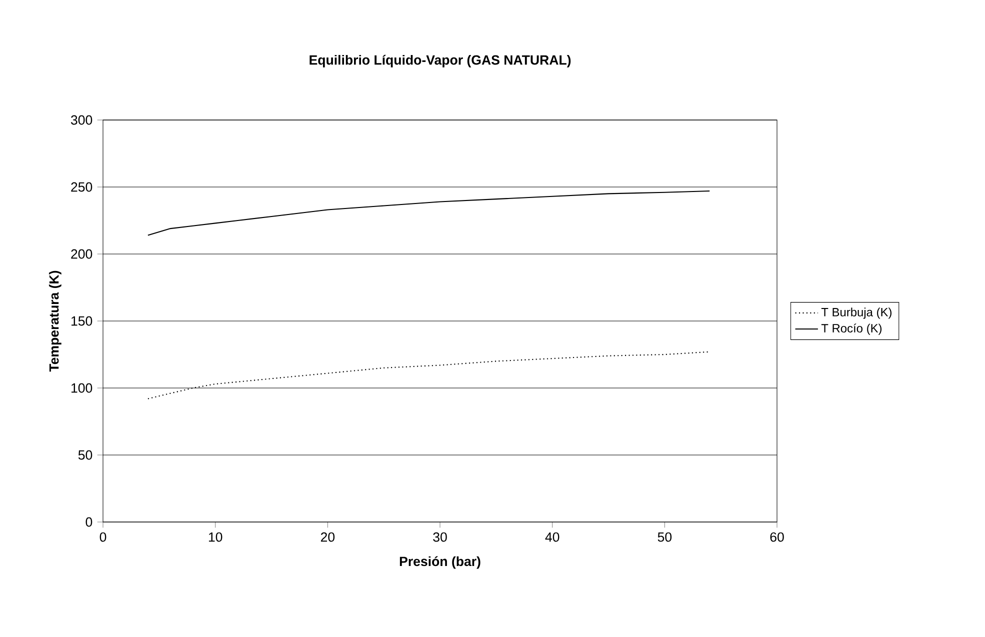  What do you see at coordinates (777, 537) in the screenshot?
I see `x-tick-label: 60` at bounding box center [777, 537].